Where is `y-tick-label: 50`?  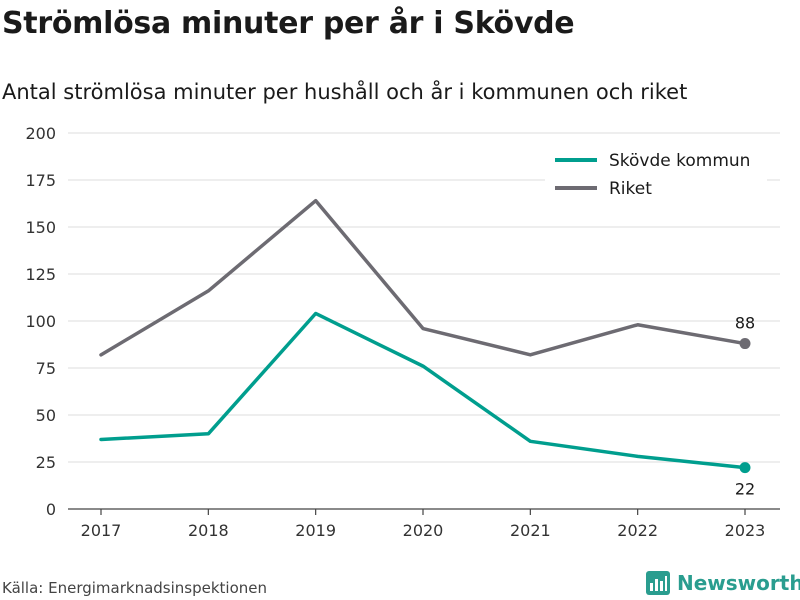 y-tick-label: 50 is located at coordinates (46, 415).